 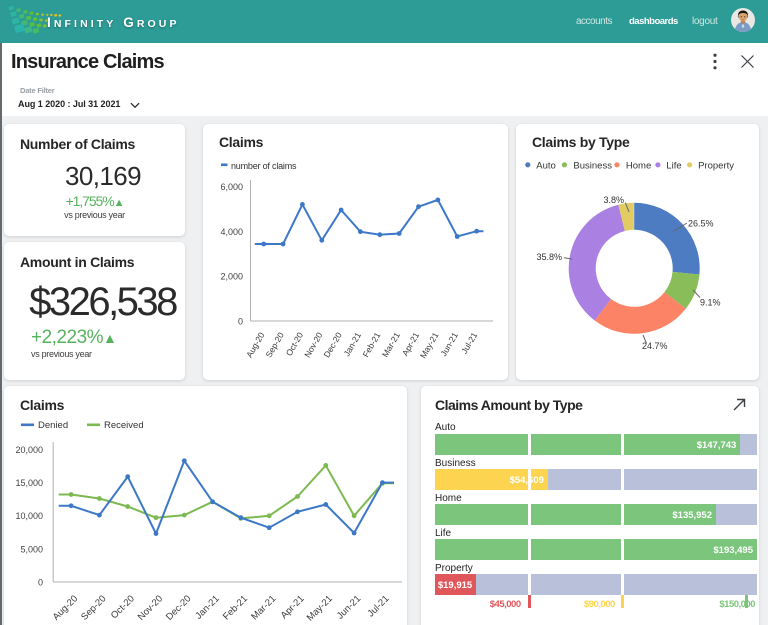 What do you see at coordinates (638, 165) in the screenshot?
I see `svg-text: Home` at bounding box center [638, 165].